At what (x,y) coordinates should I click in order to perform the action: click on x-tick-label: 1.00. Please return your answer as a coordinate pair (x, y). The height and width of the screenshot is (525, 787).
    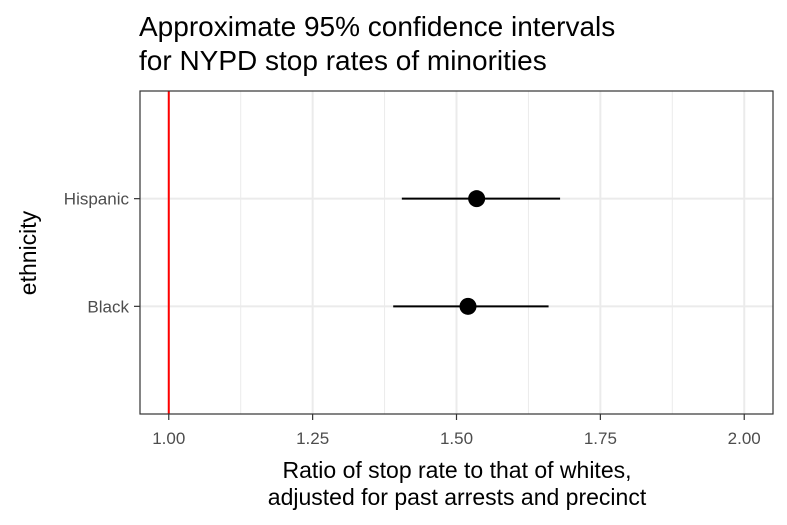
    Looking at the image, I should click on (168, 438).